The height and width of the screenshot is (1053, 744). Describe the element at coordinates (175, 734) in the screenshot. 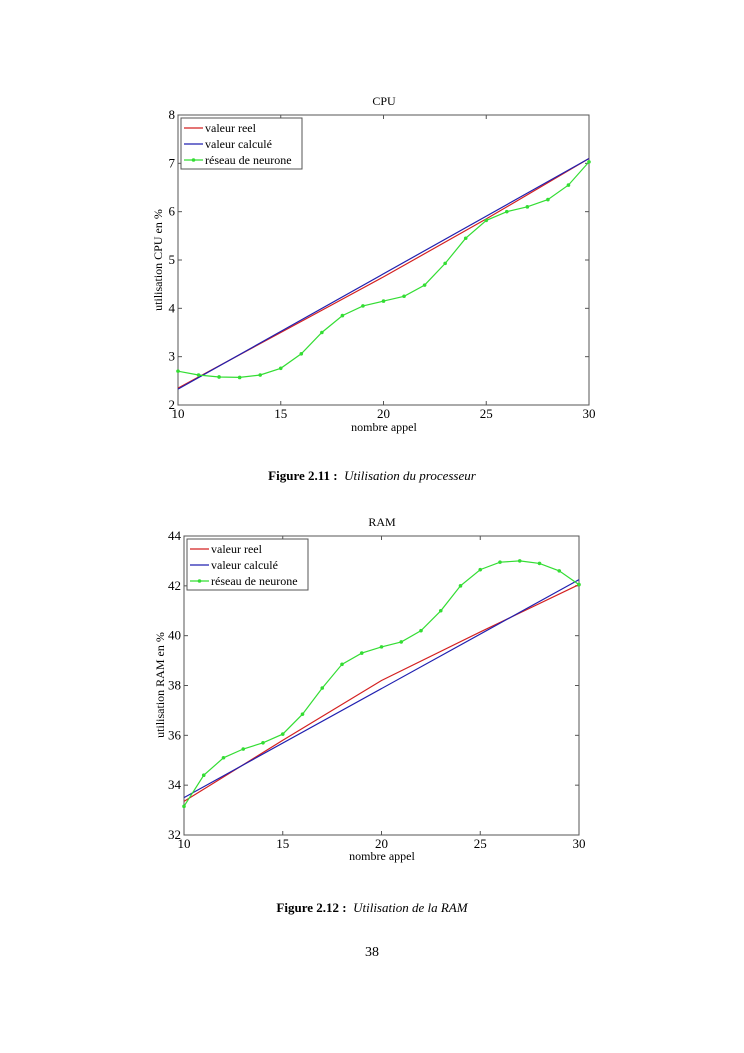

I see `y-tick-label: 36` at that location.